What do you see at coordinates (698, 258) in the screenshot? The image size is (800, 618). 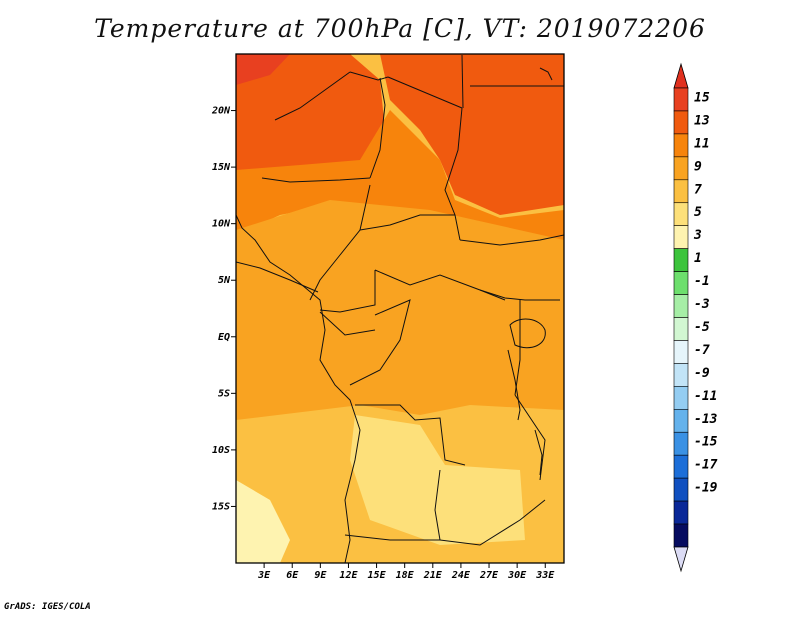 I see `colorbar-label: 1` at bounding box center [698, 258].